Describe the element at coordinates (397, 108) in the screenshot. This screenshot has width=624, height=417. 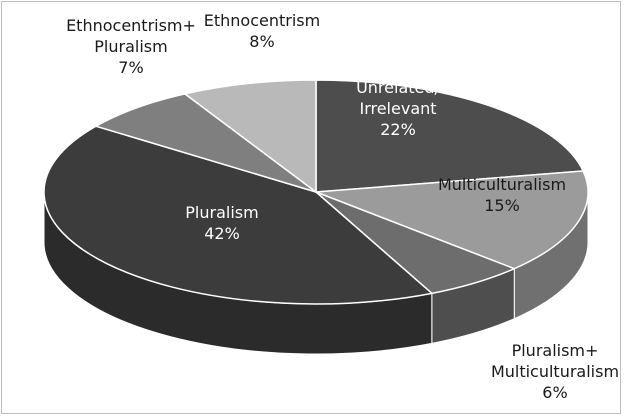
I see `slice-category-label: Irrelevant` at that location.